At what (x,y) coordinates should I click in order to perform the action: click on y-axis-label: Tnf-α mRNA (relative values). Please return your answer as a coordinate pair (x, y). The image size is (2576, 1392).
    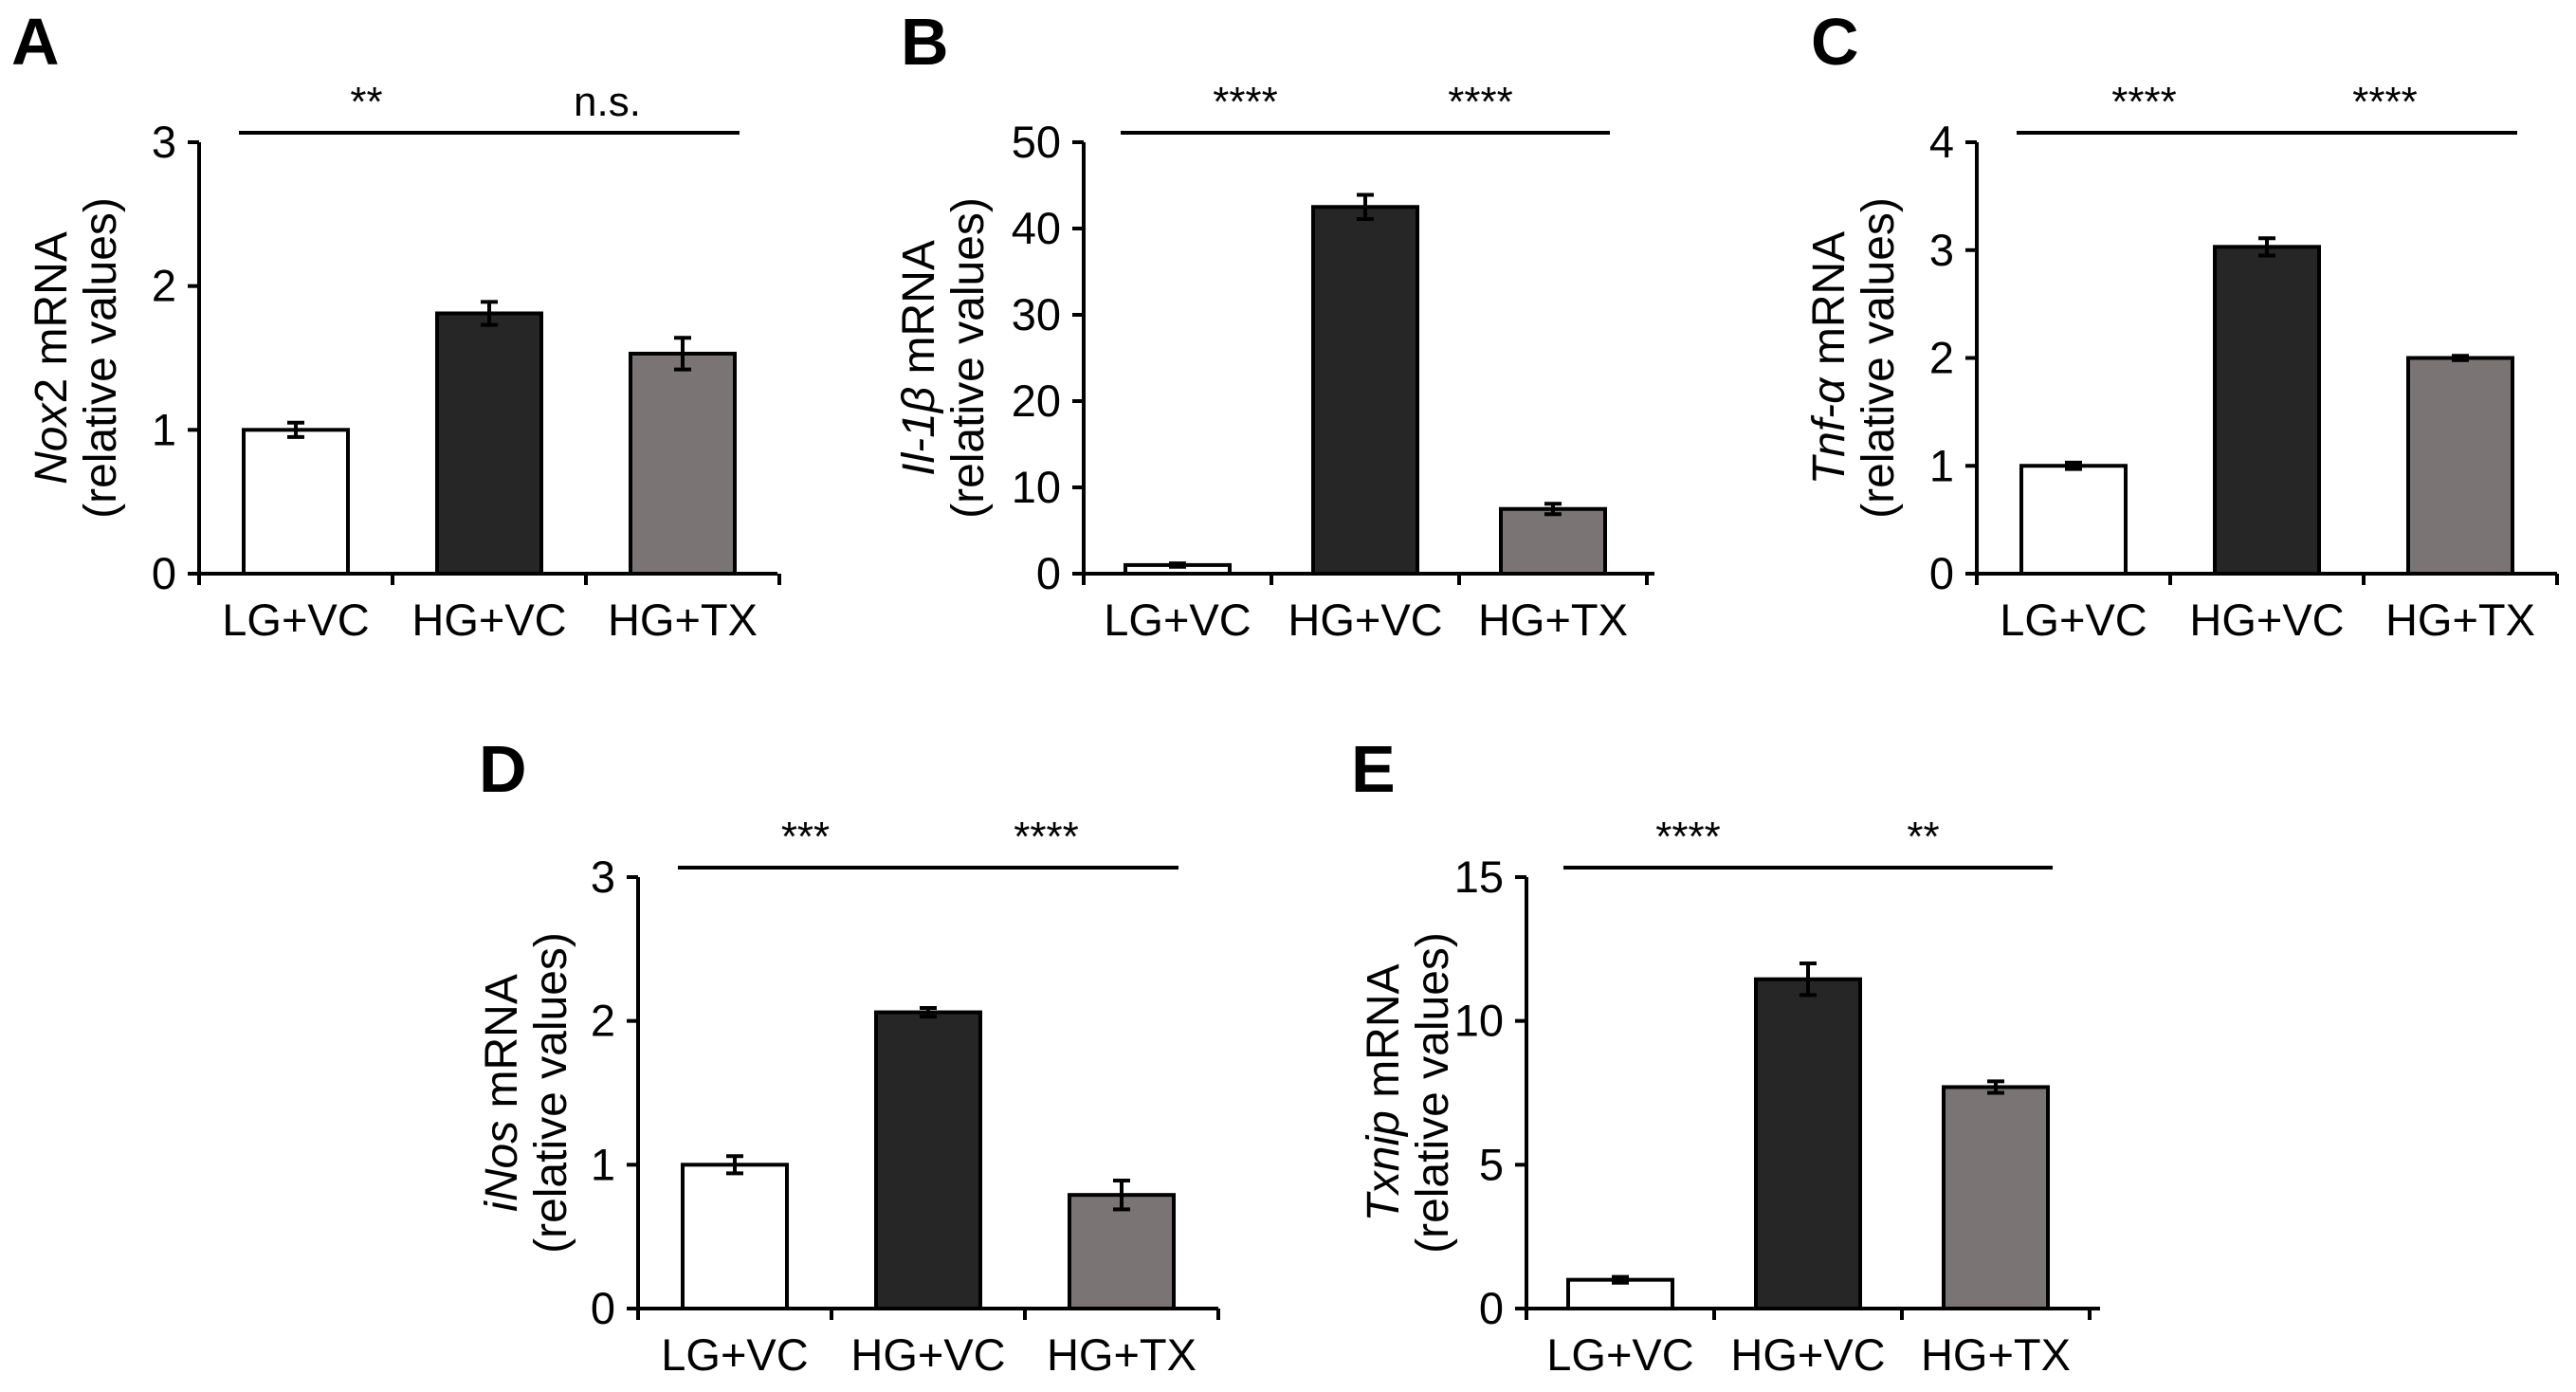
    Looking at the image, I should click on (1854, 358).